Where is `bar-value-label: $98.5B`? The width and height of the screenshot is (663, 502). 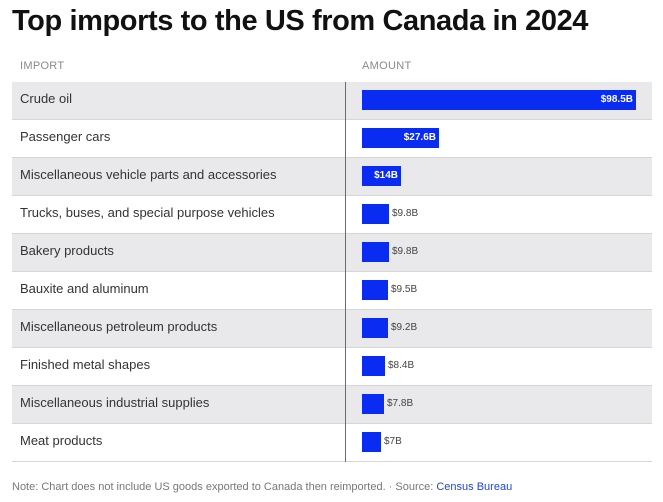
bar-value-label: $98.5B is located at coordinates (616, 99).